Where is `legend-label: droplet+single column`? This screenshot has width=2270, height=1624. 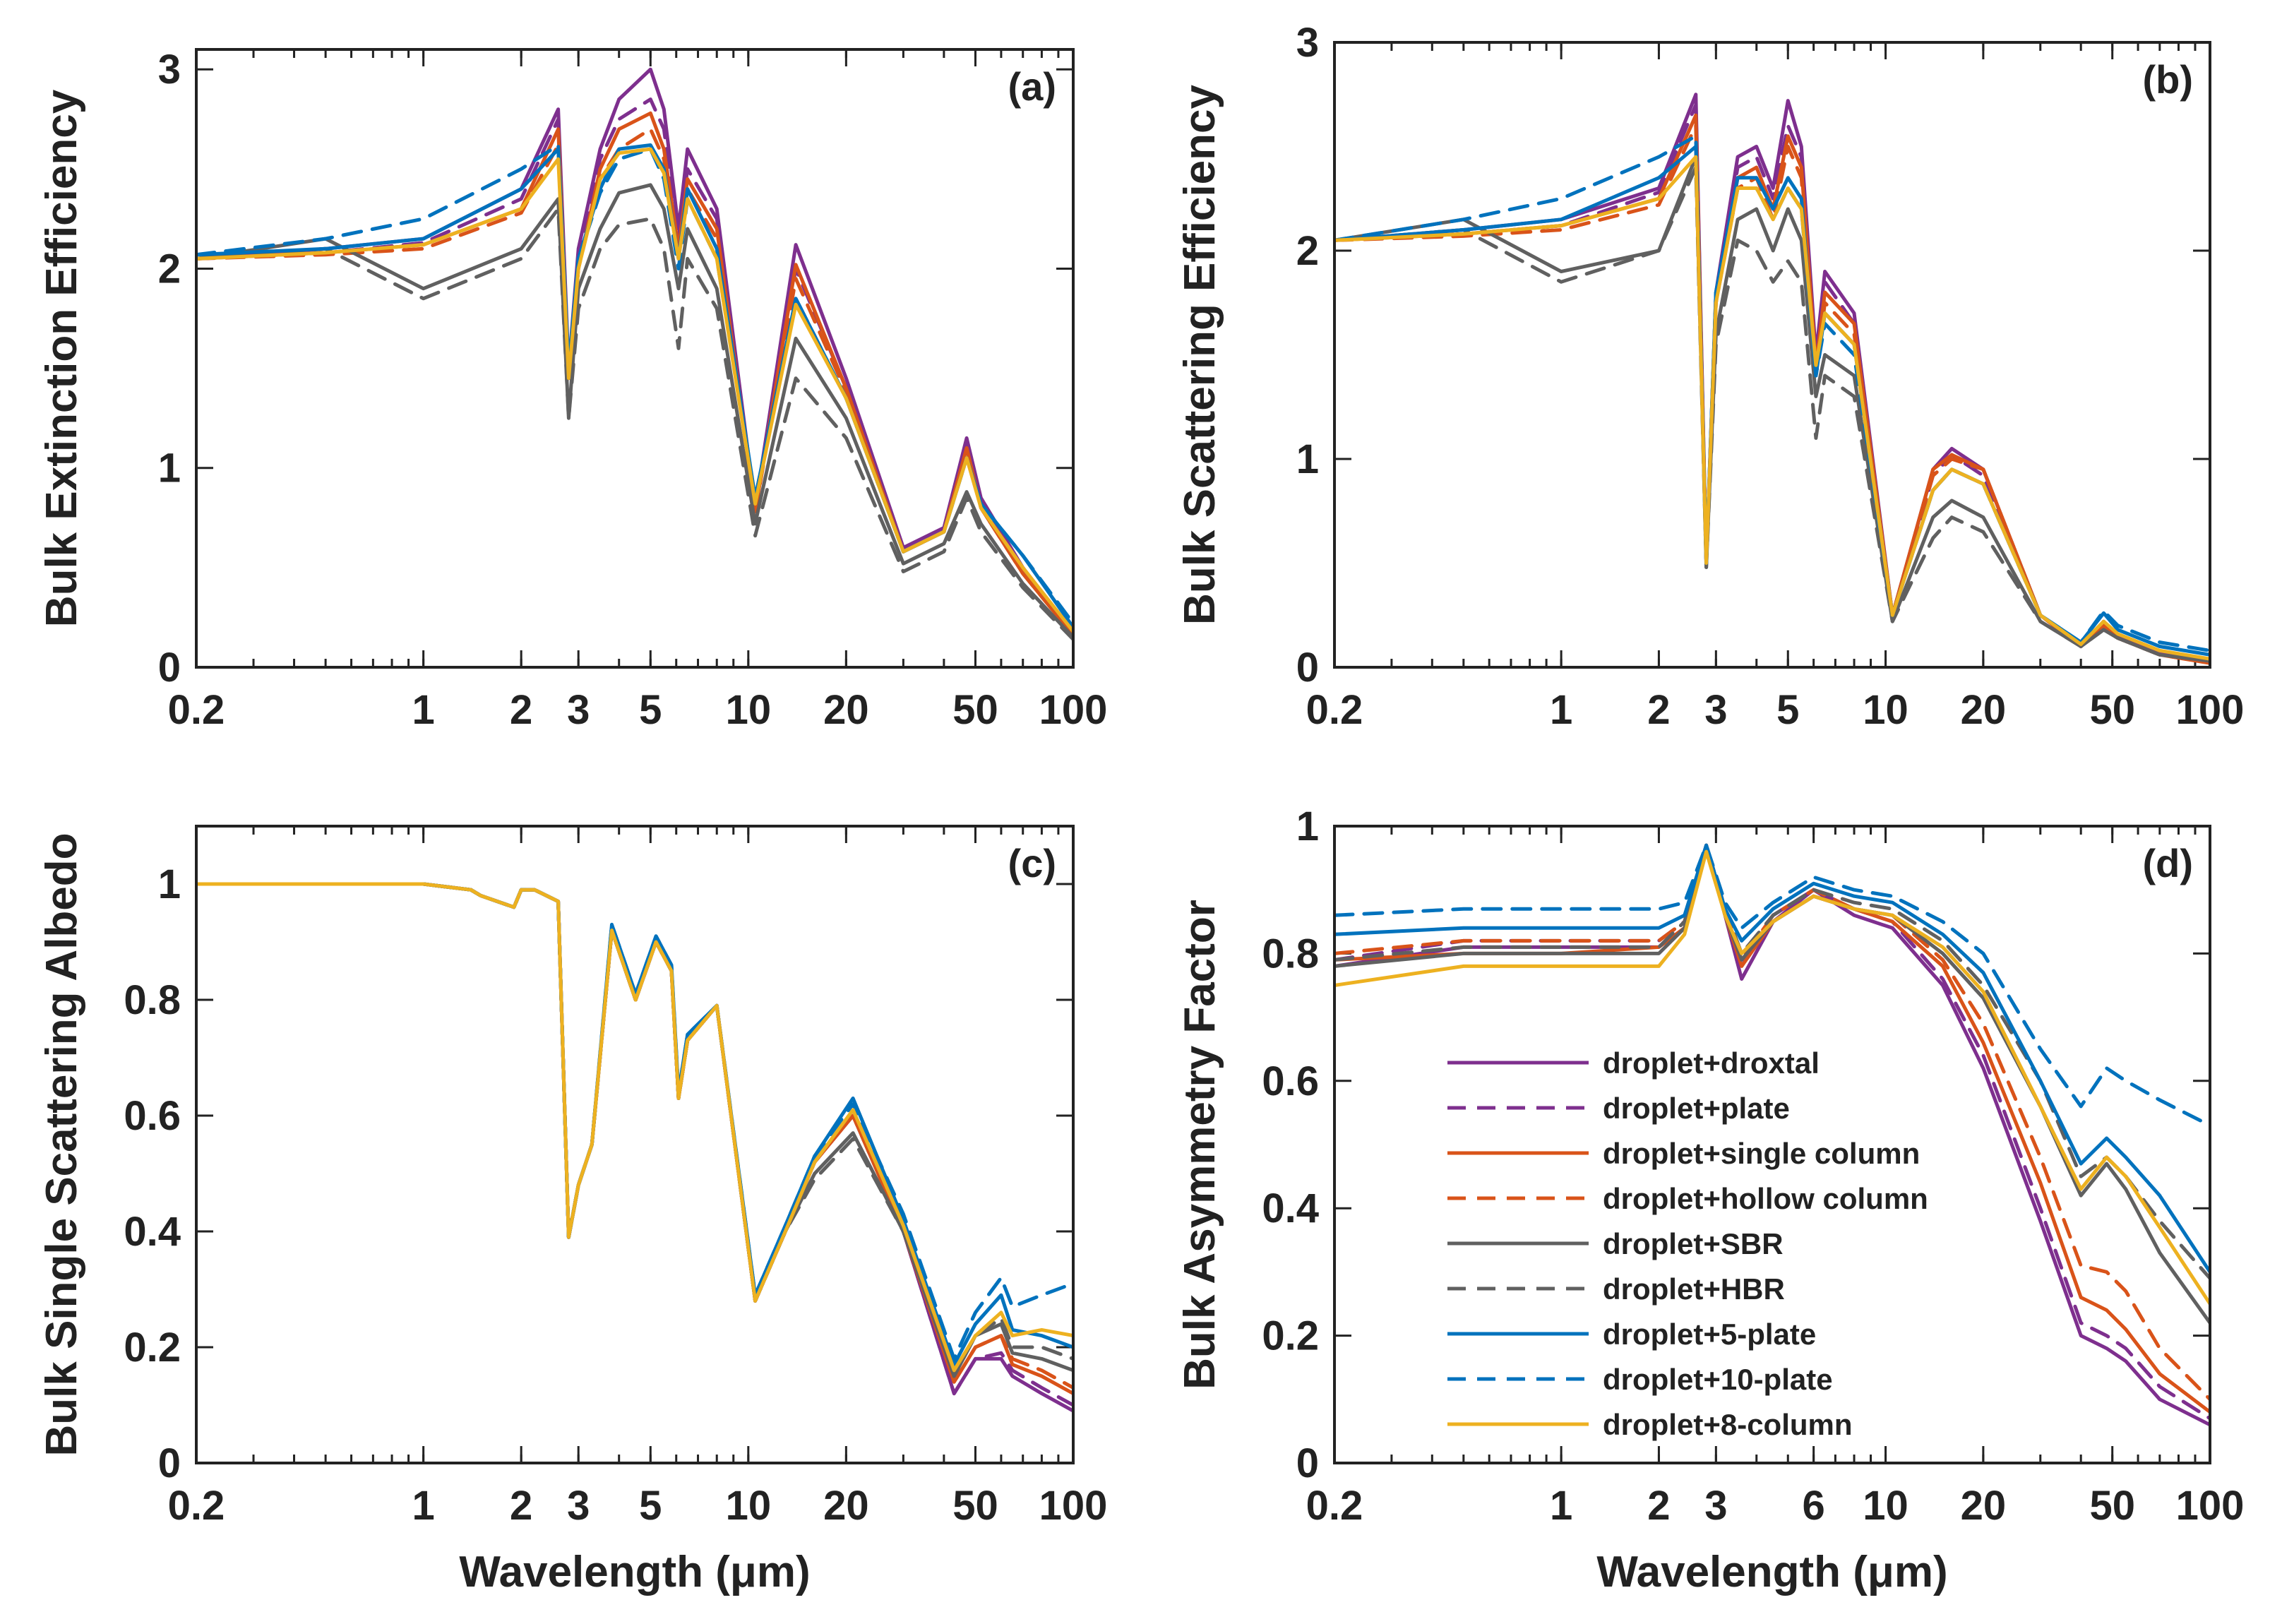
legend-label: droplet+single column is located at coordinates (1762, 1153).